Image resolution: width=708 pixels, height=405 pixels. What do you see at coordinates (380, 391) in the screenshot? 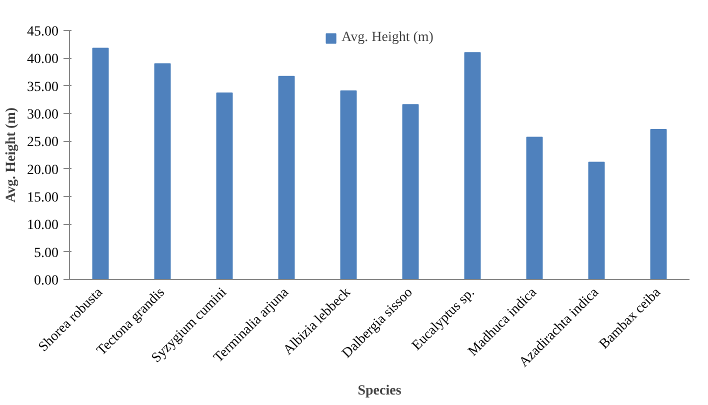
I see `x-axis-title: Species` at bounding box center [380, 391].